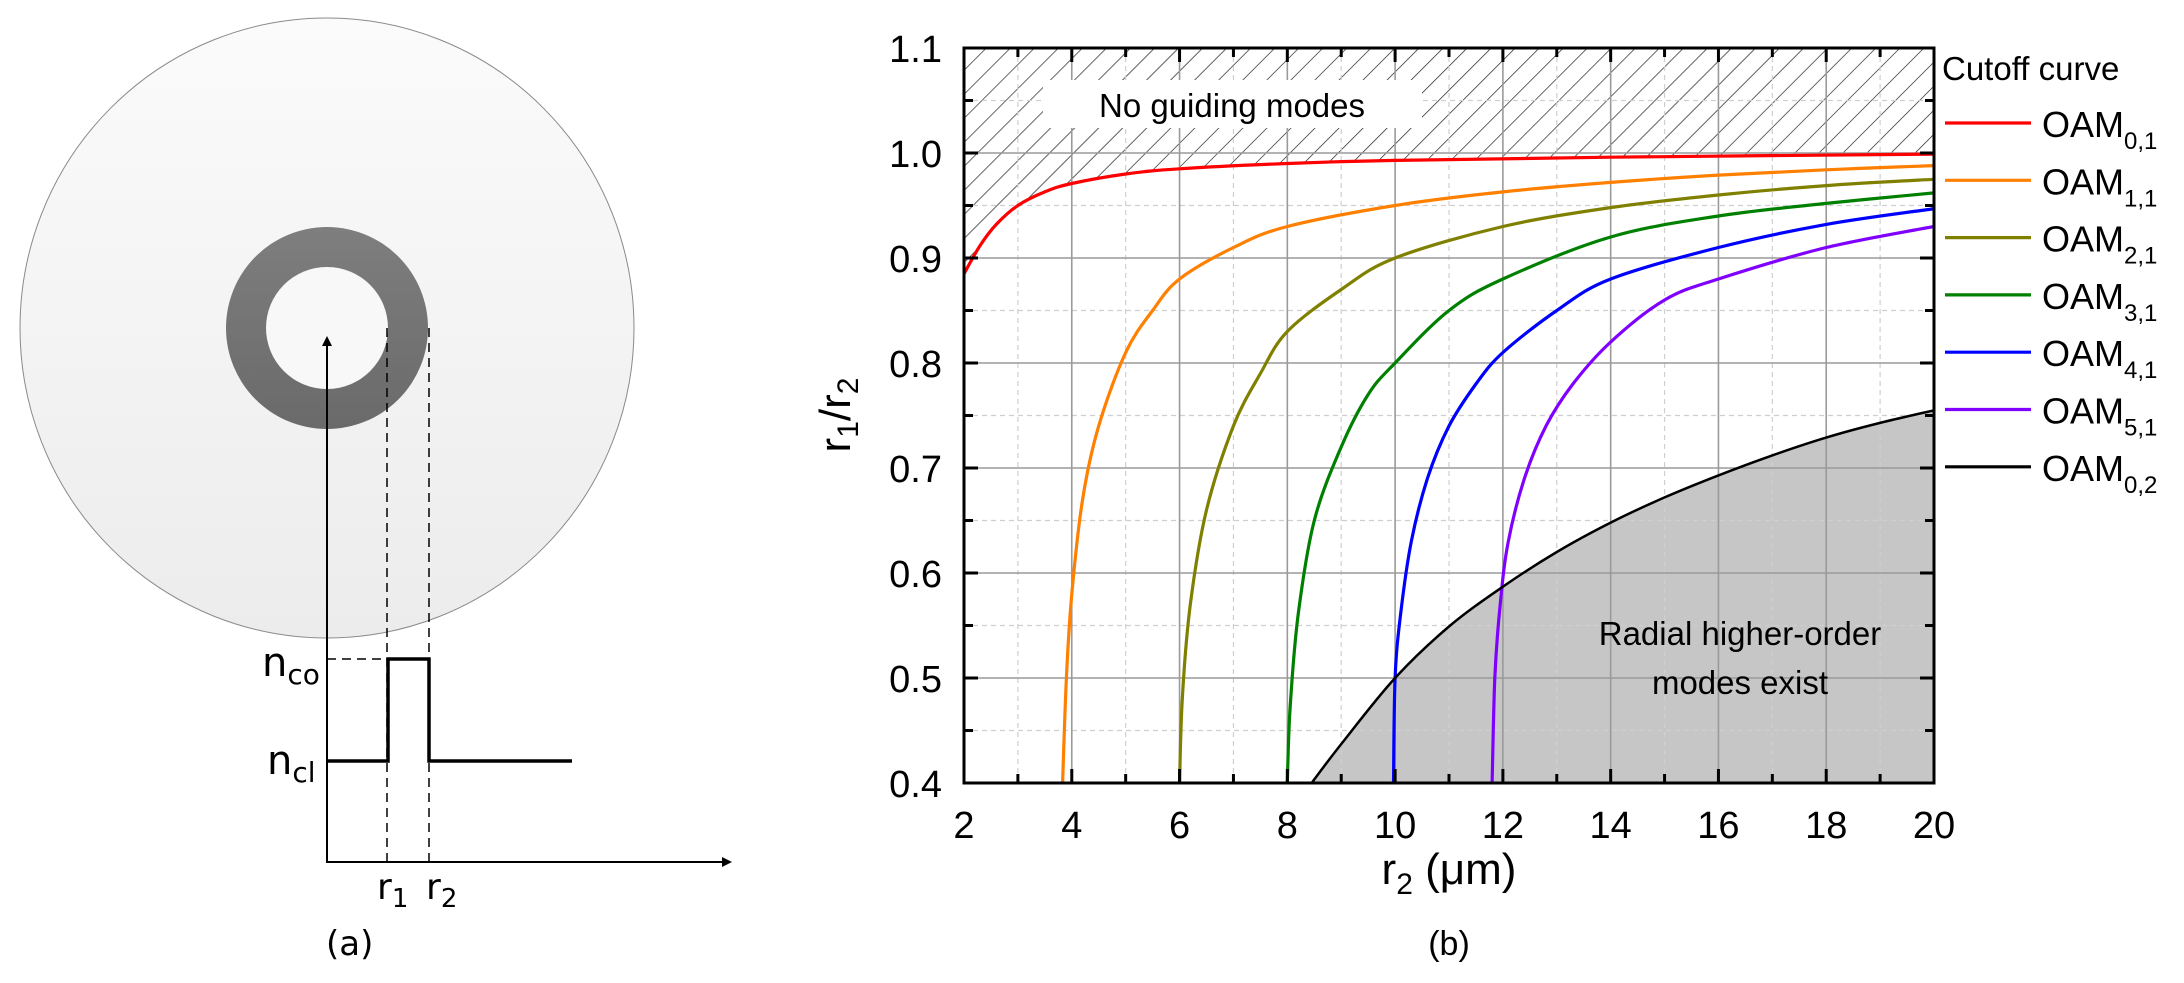 The image size is (2184, 983). I want to click on legend-item-3-1: OAM3,1, so click(2051, 301).